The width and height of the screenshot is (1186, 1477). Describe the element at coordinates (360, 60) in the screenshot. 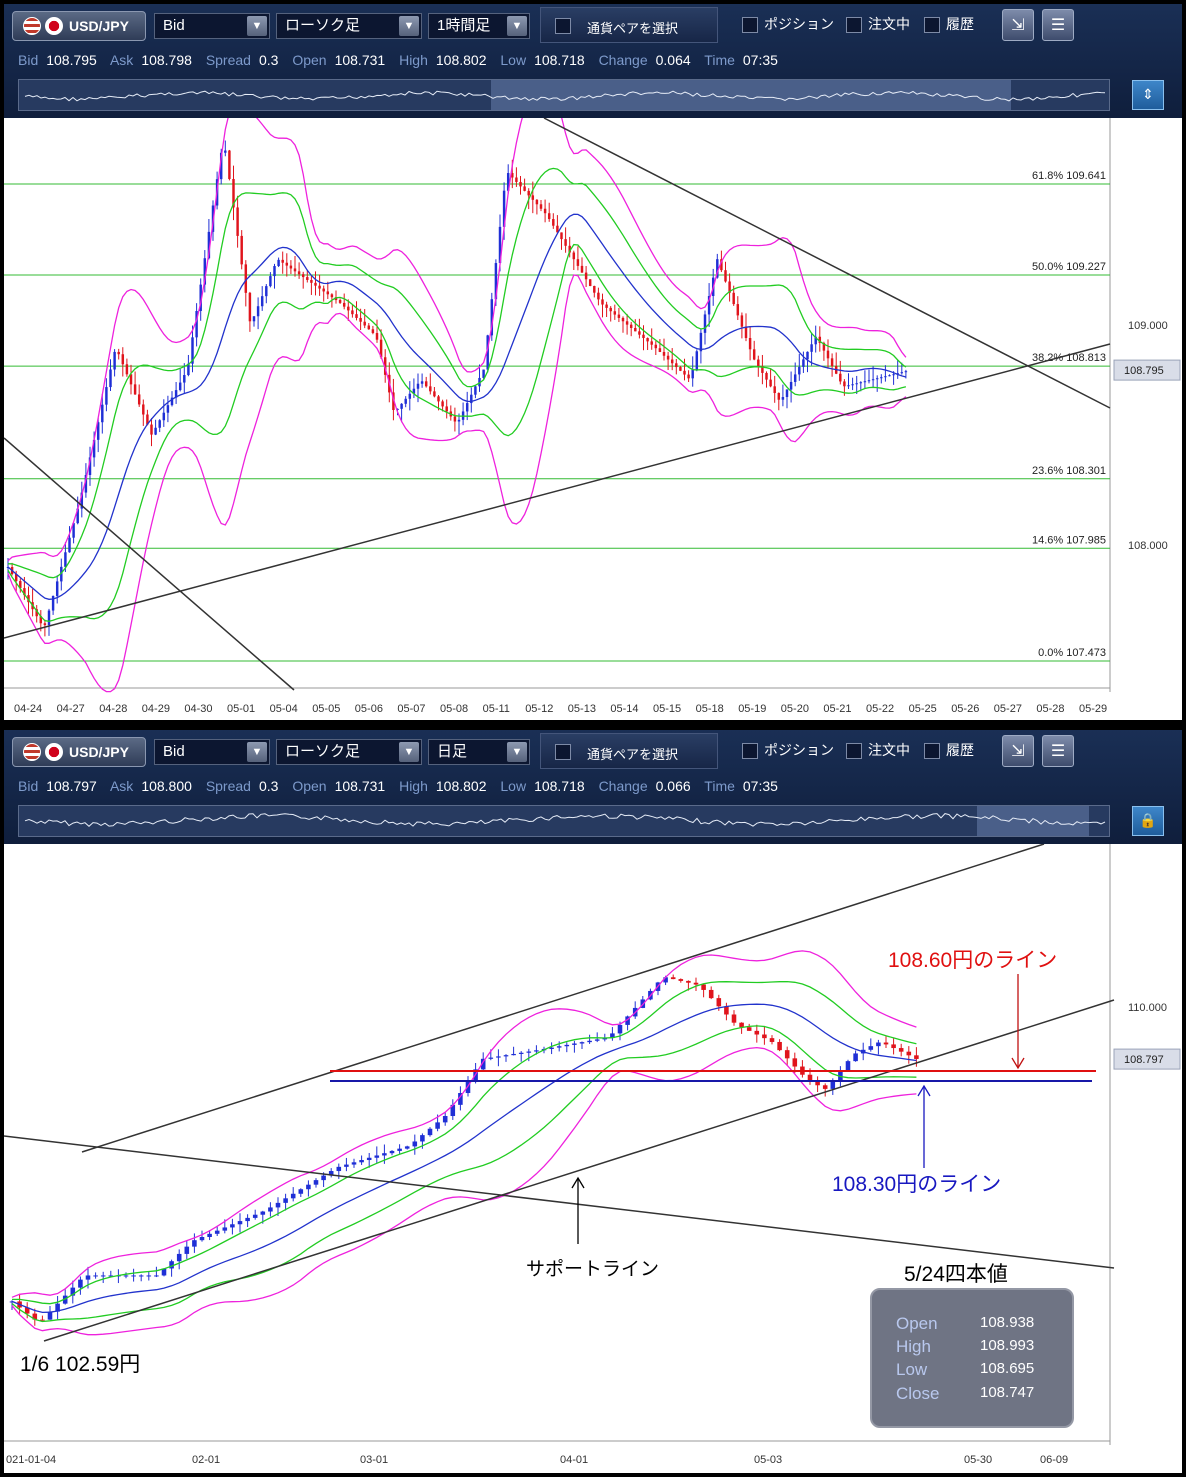

I see `open-value: 108.731` at that location.